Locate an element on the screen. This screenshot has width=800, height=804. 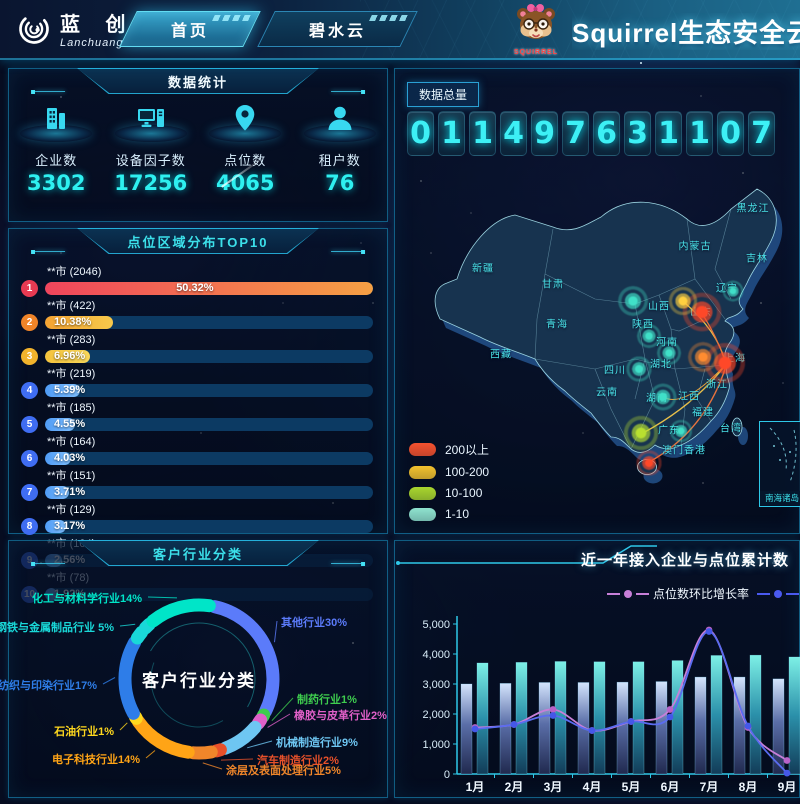
y-axis-tick: 4,000 is located at coordinates (436, 655).